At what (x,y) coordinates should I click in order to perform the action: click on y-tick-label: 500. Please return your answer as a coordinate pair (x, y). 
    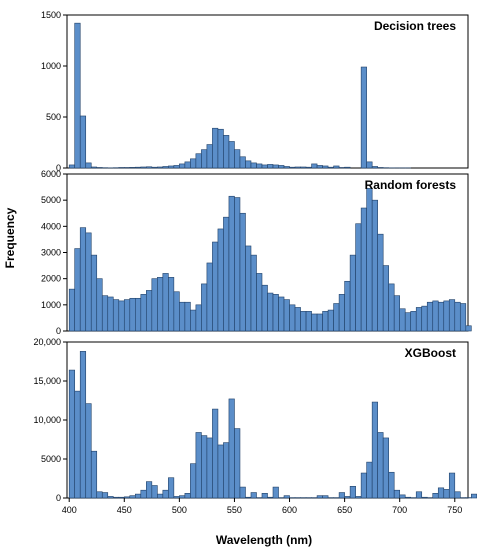
    Looking at the image, I should click on (53, 117).